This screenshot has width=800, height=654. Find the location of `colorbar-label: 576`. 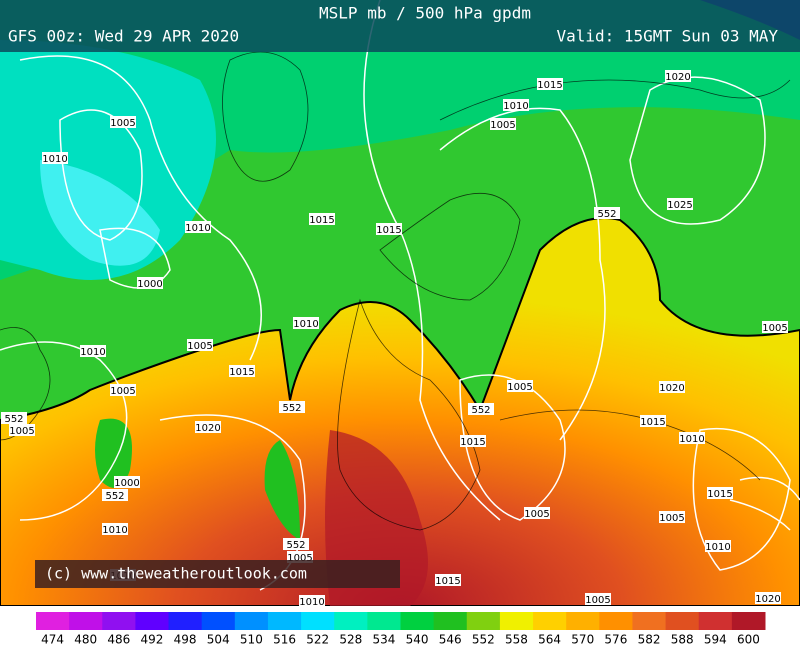

colorbar-label: 576 is located at coordinates (615, 640).